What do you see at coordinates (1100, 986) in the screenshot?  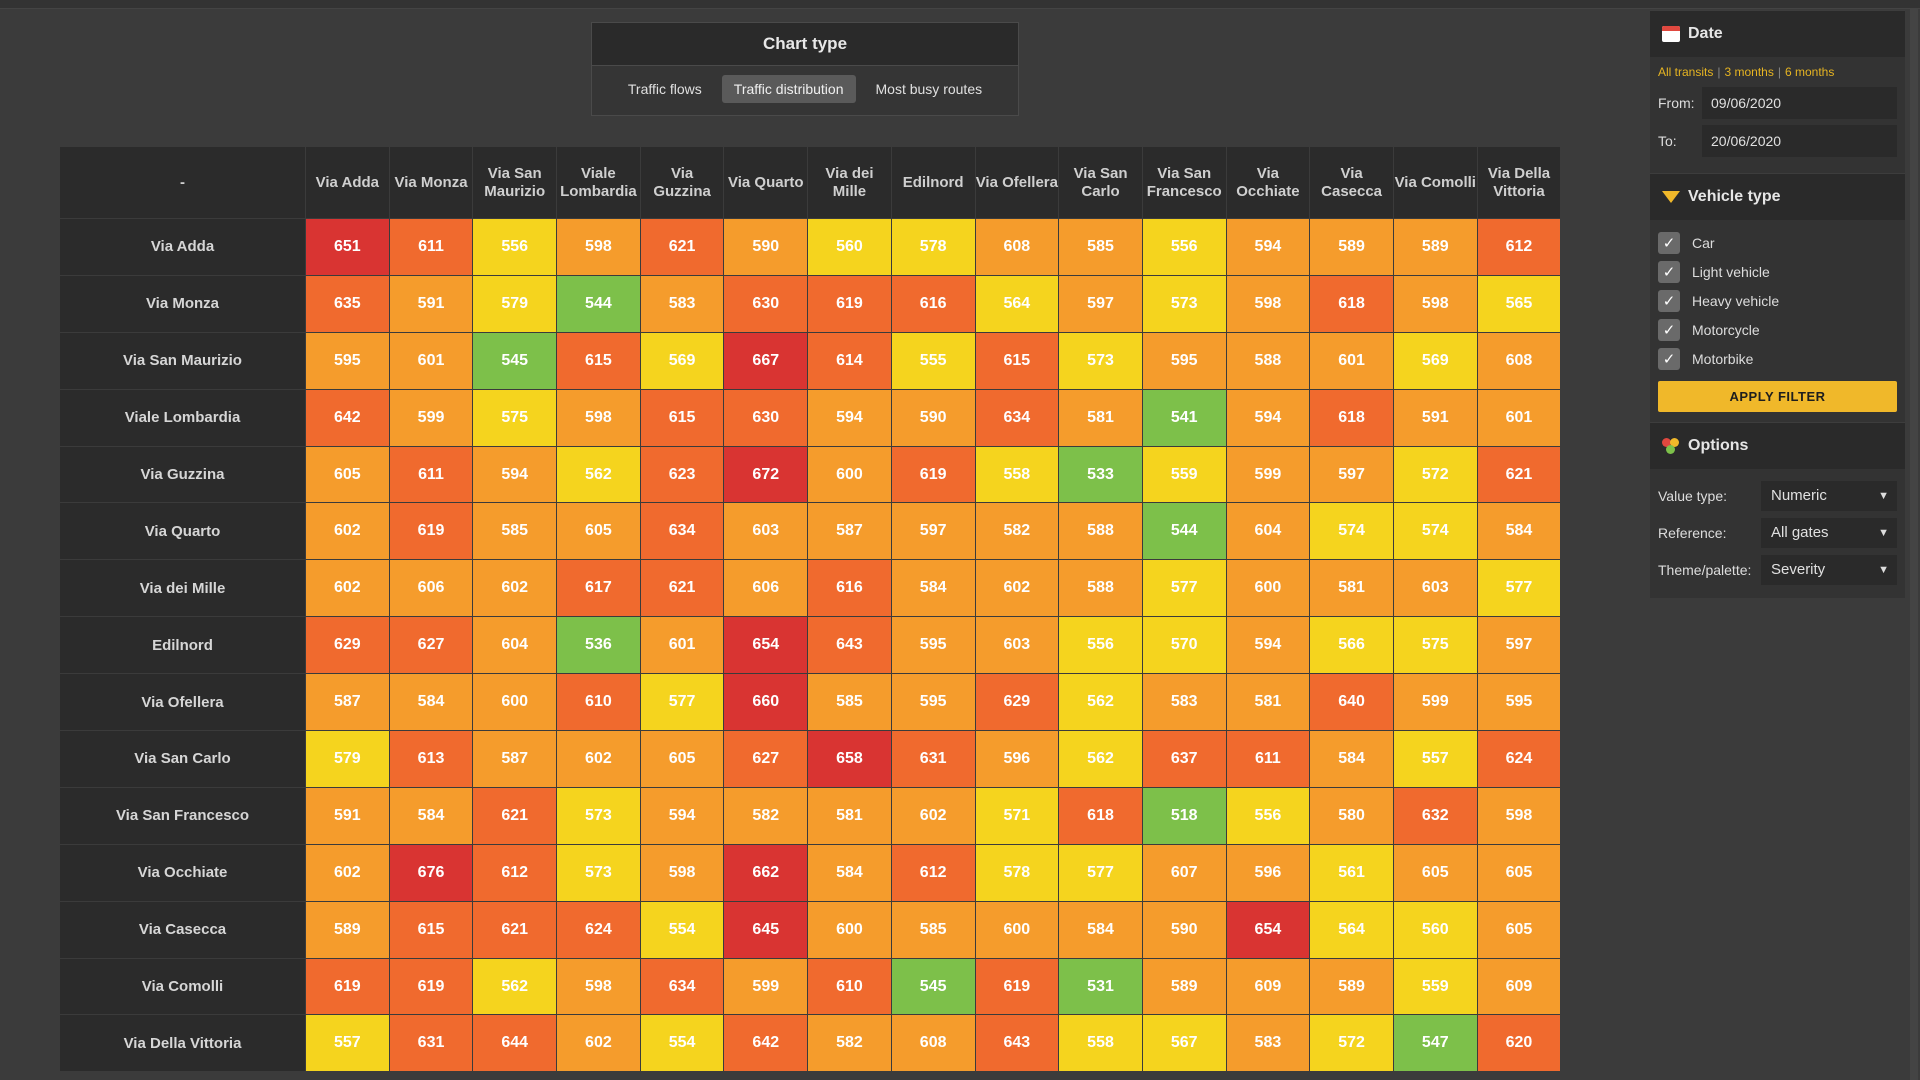 I see `heatmap-cell: 531` at bounding box center [1100, 986].